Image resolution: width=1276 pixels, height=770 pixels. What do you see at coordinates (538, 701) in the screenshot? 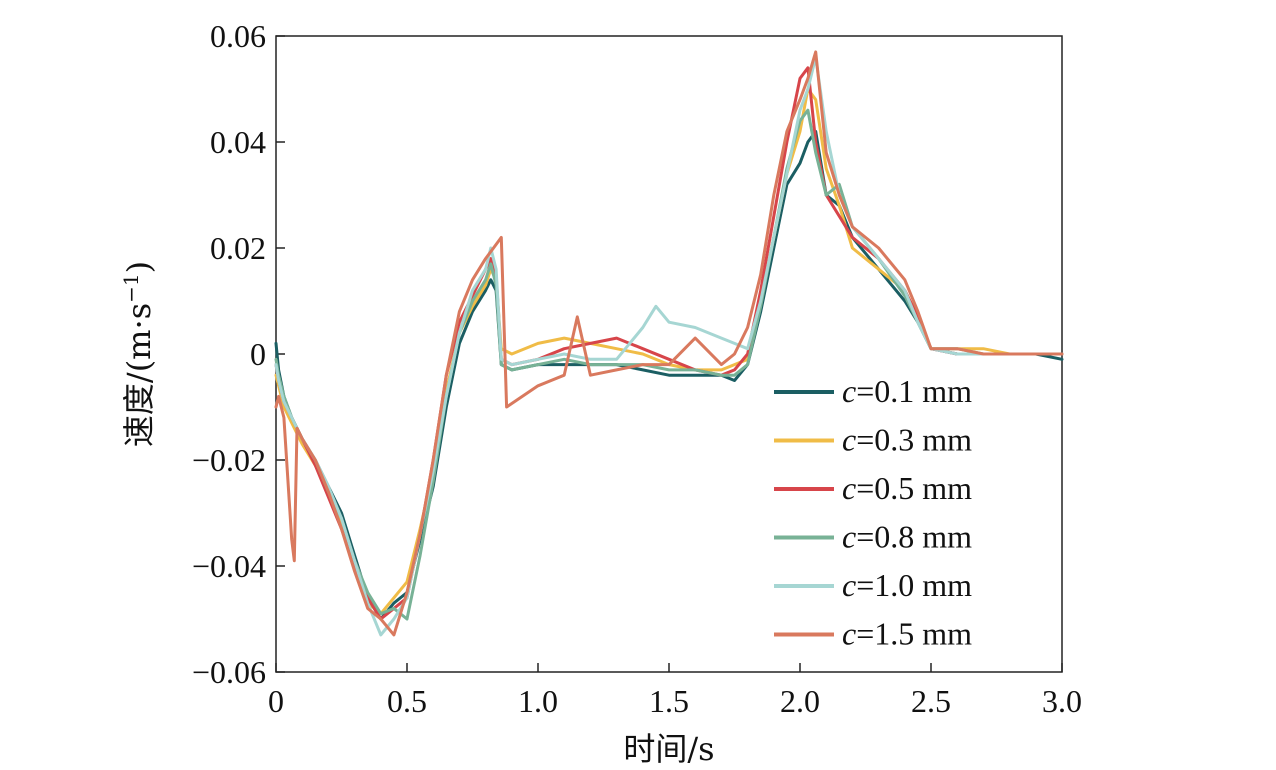
I see `x-tick-label: 1.0` at bounding box center [538, 701].